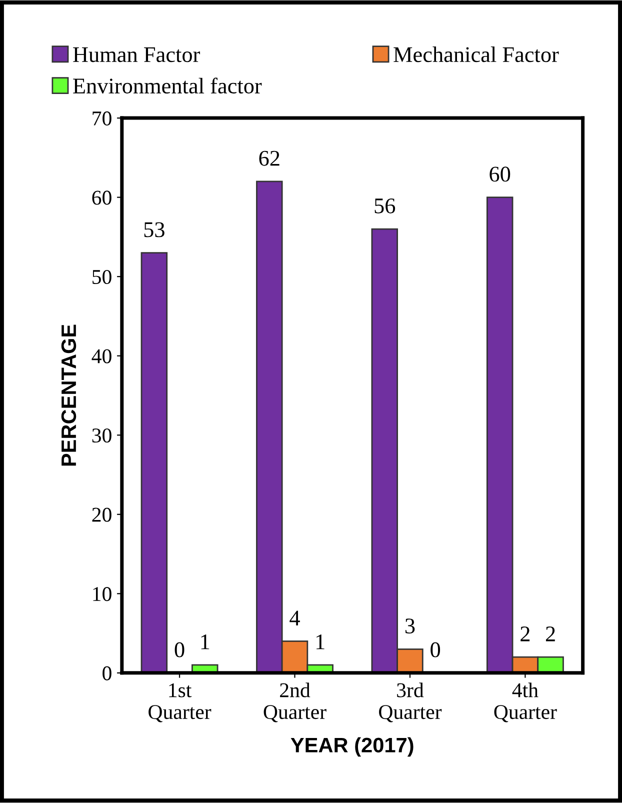 Image resolution: width=622 pixels, height=803 pixels. I want to click on data-label: 56, so click(385, 206).